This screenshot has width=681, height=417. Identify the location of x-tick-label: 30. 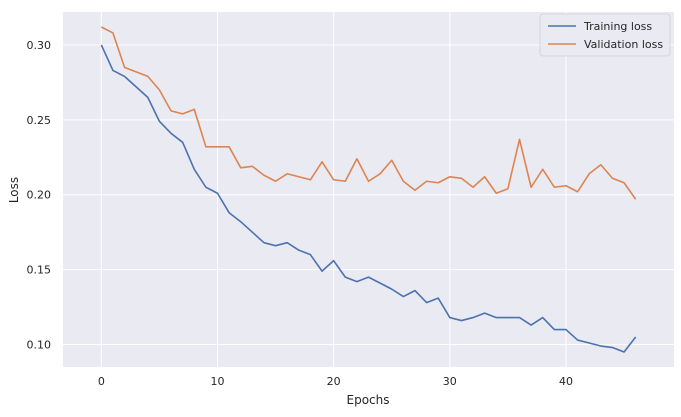
(450, 381).